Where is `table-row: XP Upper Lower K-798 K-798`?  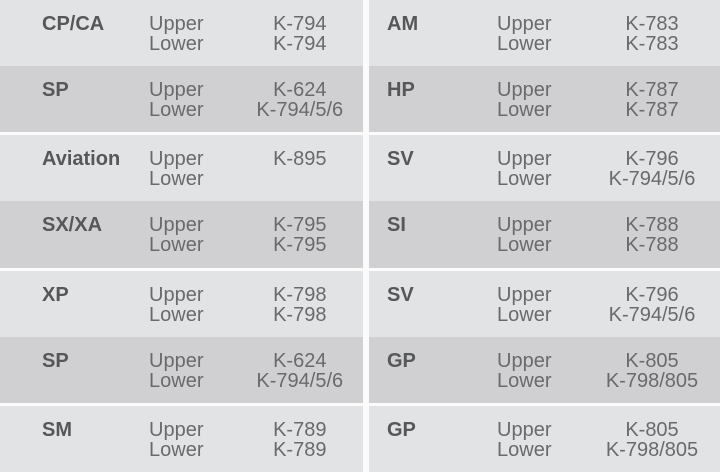
table-row: XP Upper Lower K-798 K-798 is located at coordinates (181, 303).